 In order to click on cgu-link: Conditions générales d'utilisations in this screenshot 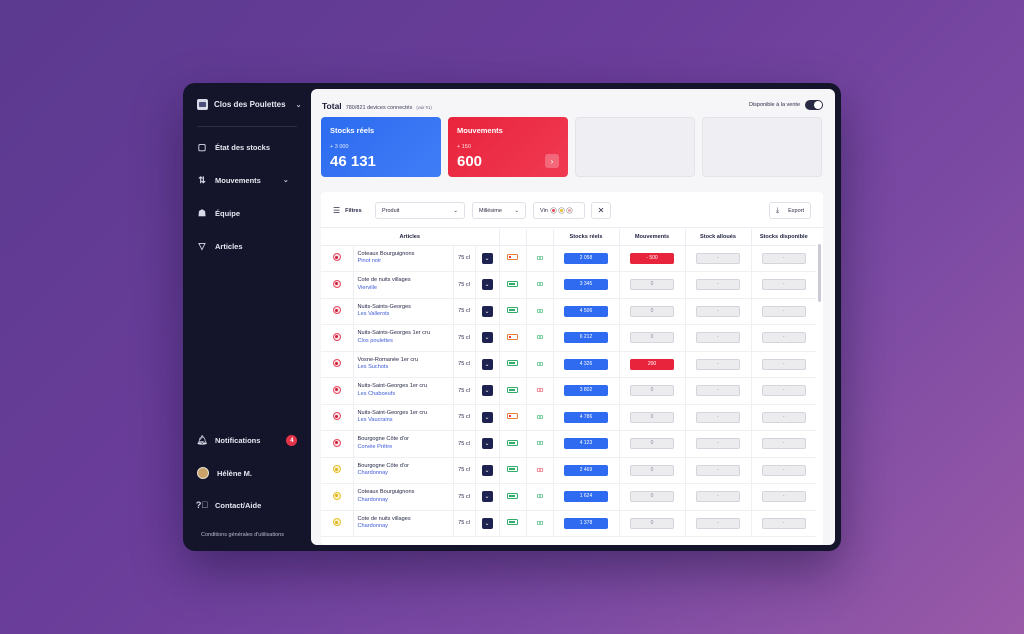, I will do `click(242, 535)`.